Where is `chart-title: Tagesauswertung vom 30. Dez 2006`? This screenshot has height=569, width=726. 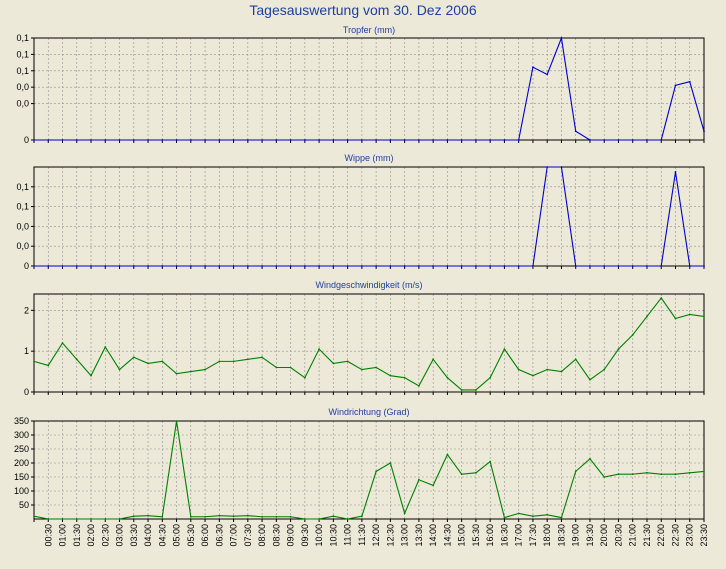 chart-title: Tagesauswertung vom 30. Dez 2006 is located at coordinates (362, 10).